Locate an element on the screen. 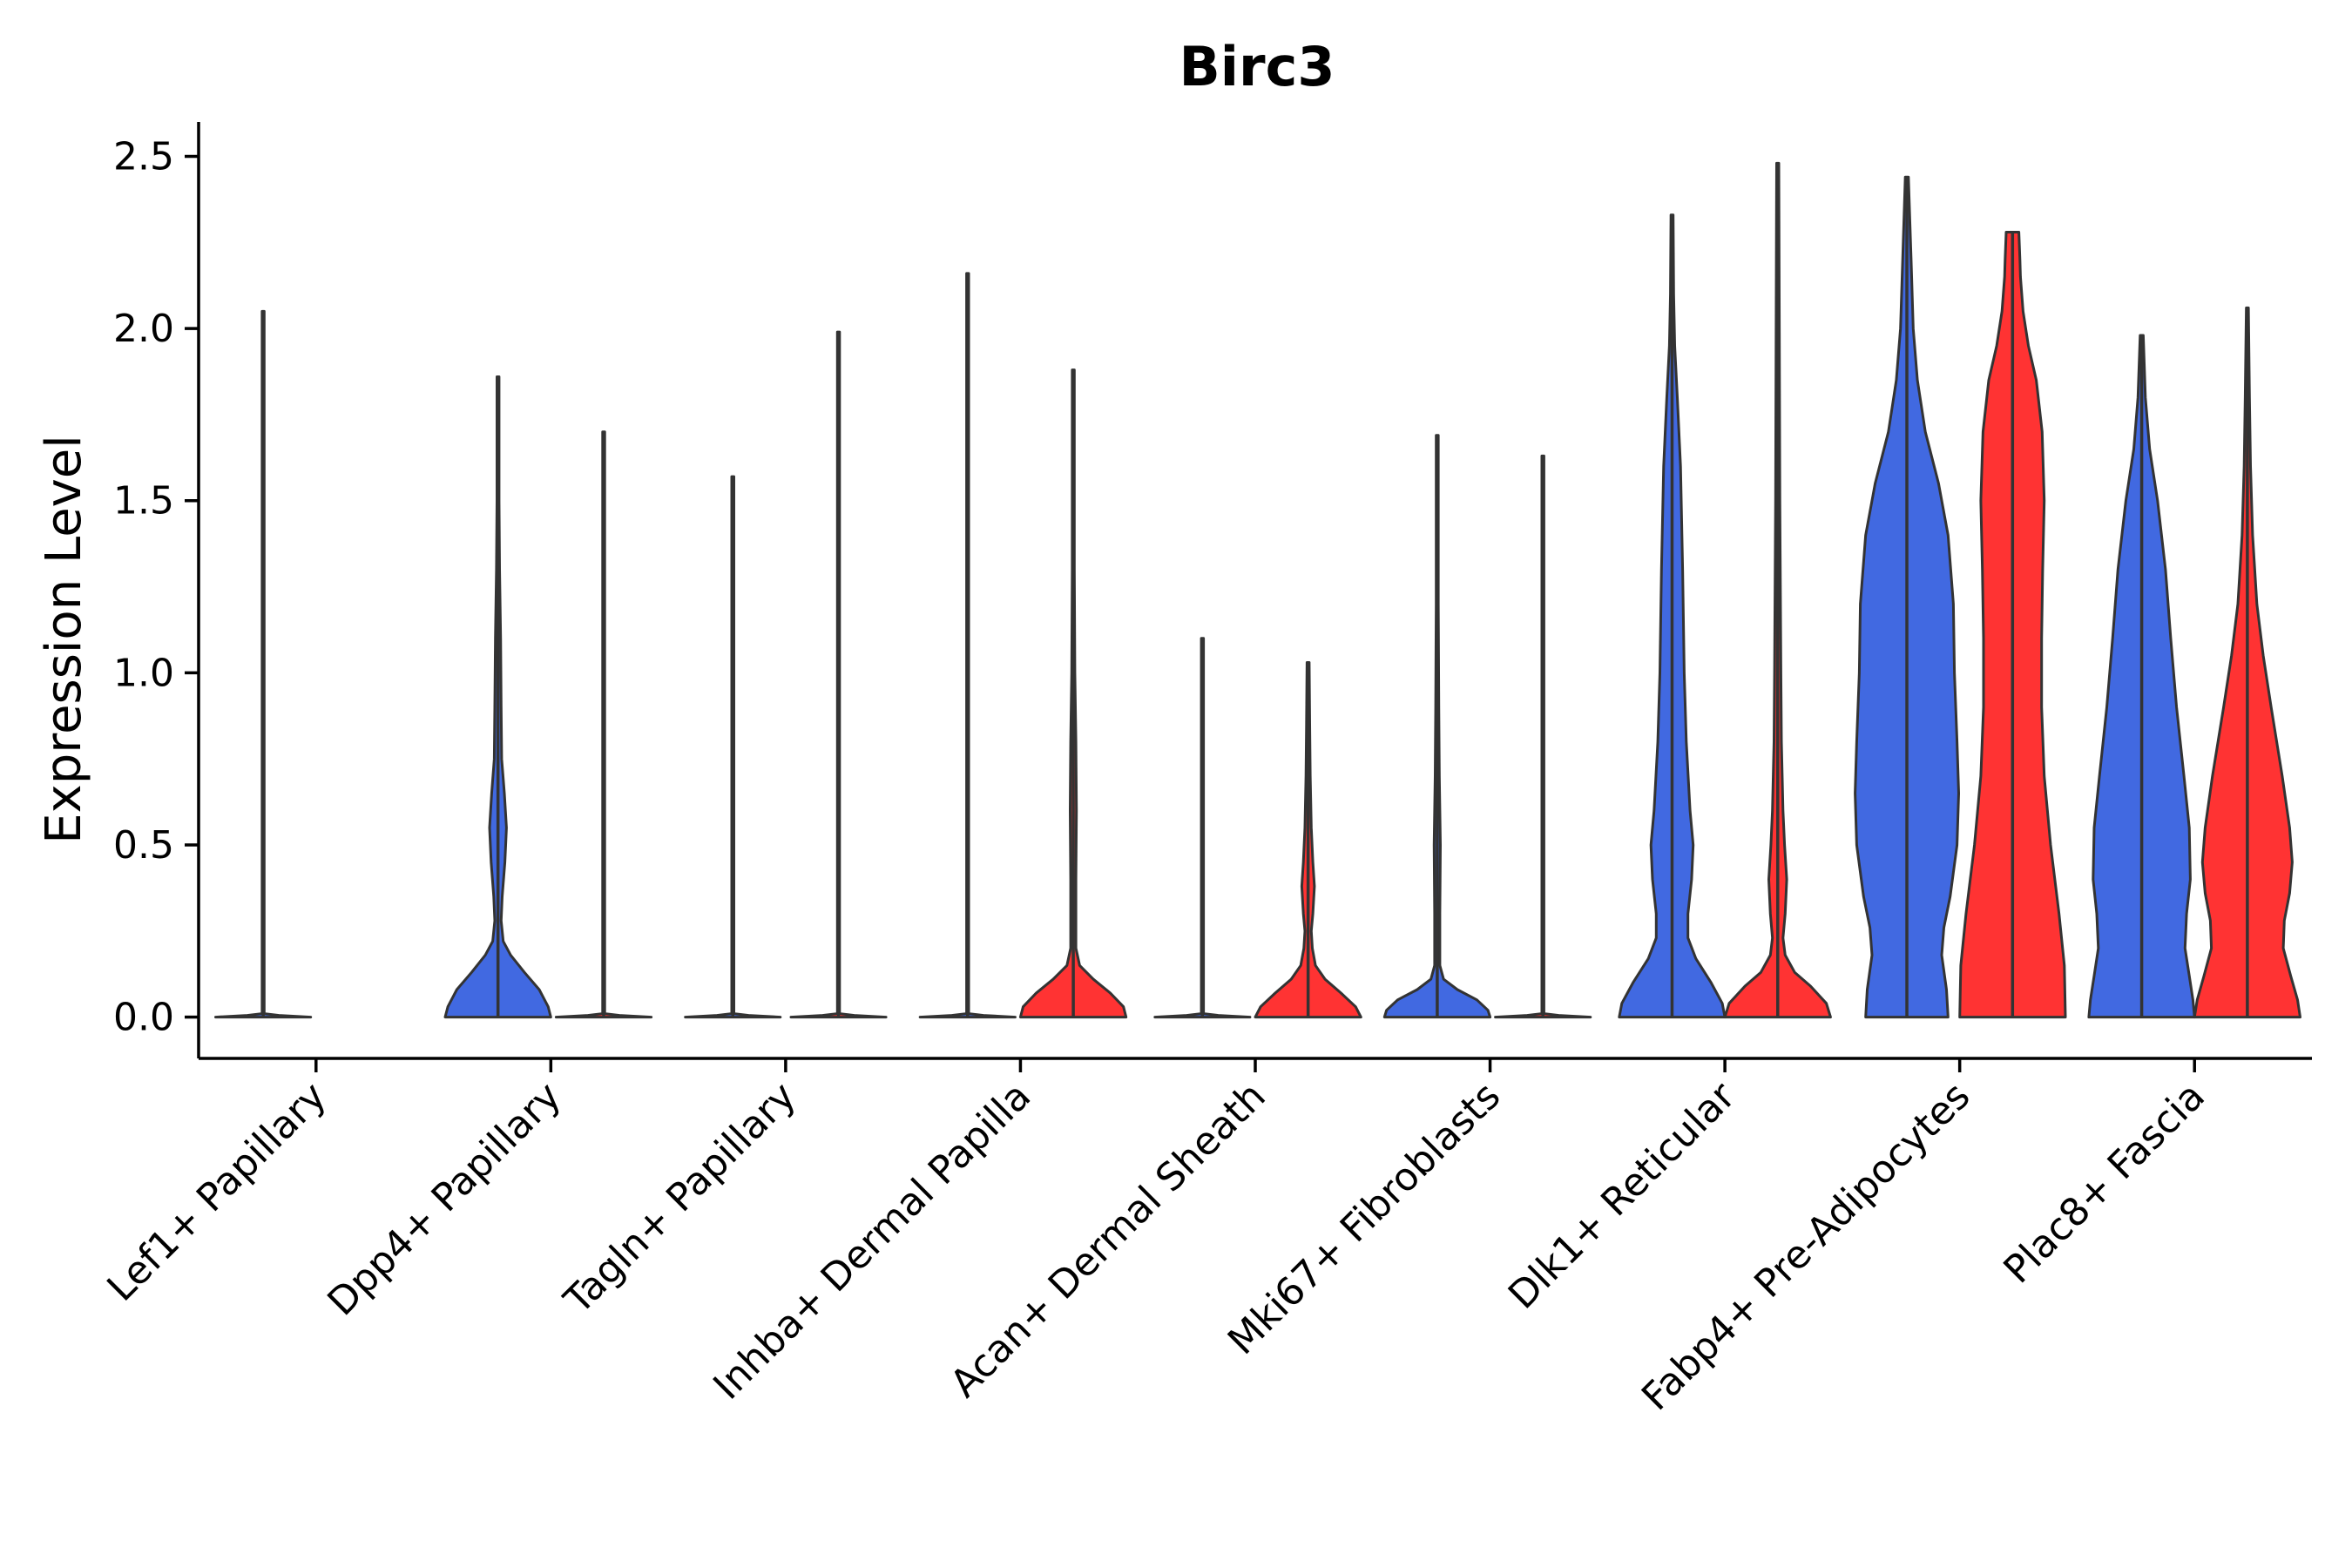 This screenshot has width=2352, height=1568. chart-title: Birc3 is located at coordinates (1257, 66).